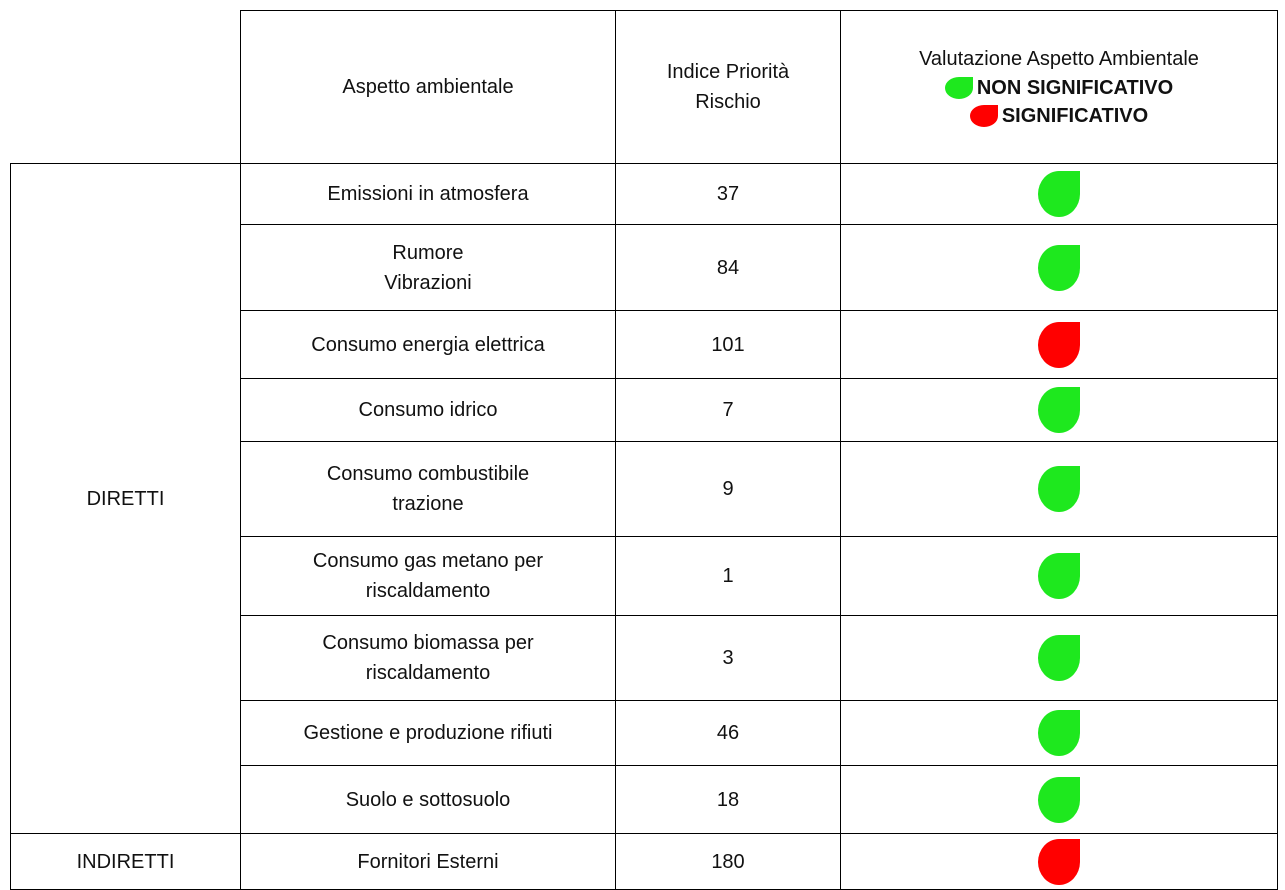  I want to click on aspect-line: Emissioni in atmosfera, so click(428, 194).